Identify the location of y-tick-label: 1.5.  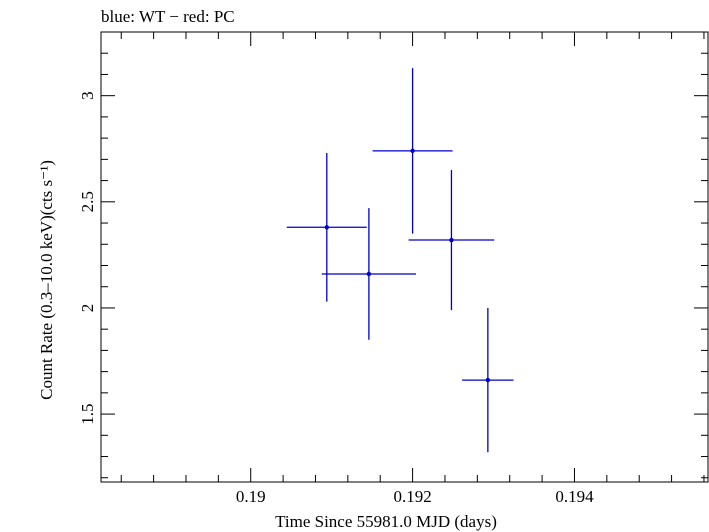
(87, 413).